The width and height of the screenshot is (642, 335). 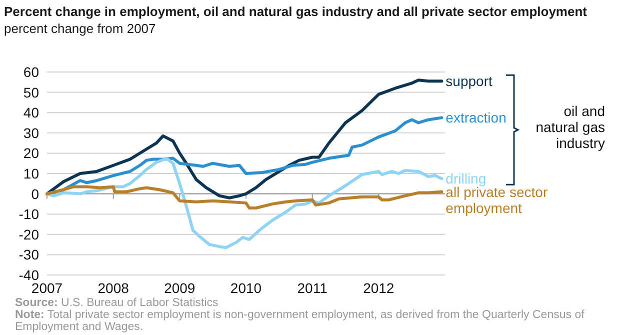 I want to click on y-tick-label: 20, so click(x=31, y=153).